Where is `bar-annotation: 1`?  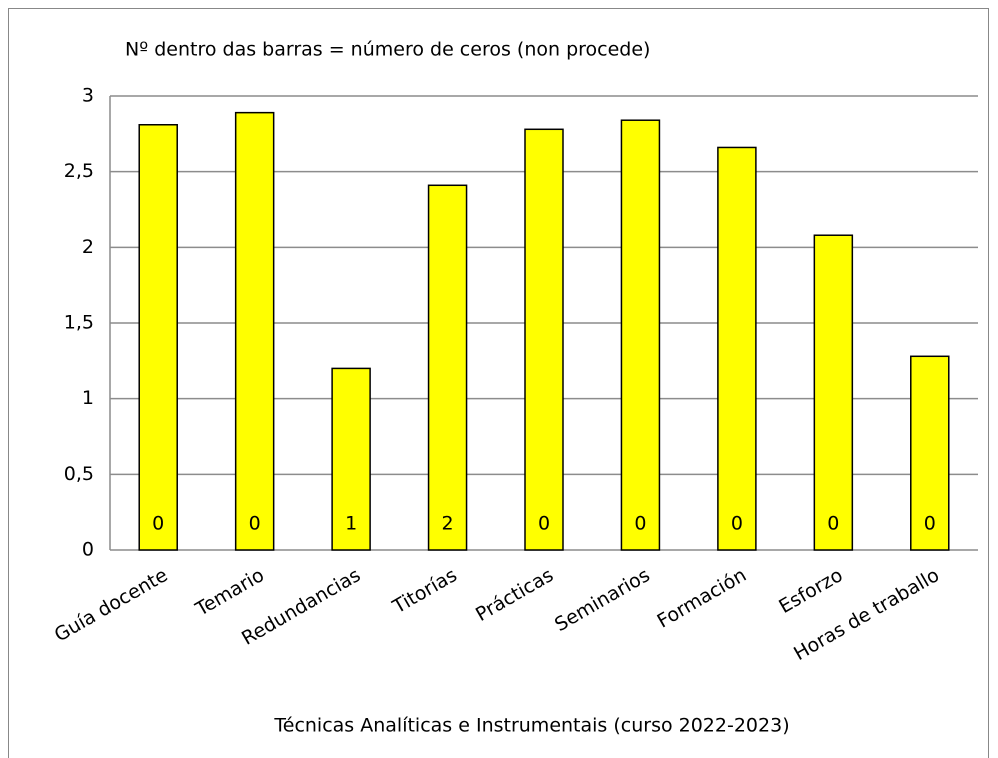
bar-annotation: 1 is located at coordinates (351, 524).